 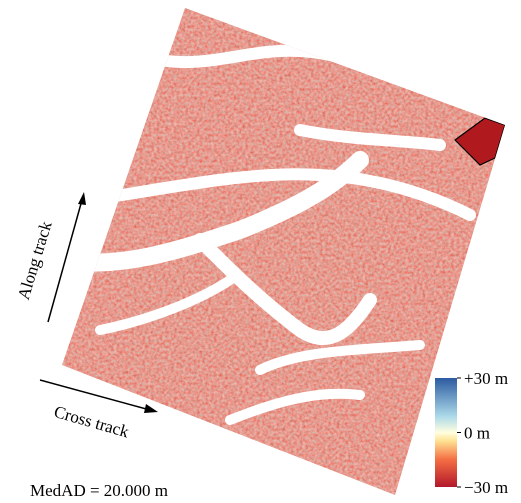 What do you see at coordinates (98, 396) in the screenshot?
I see `cross-track-arrow` at bounding box center [98, 396].